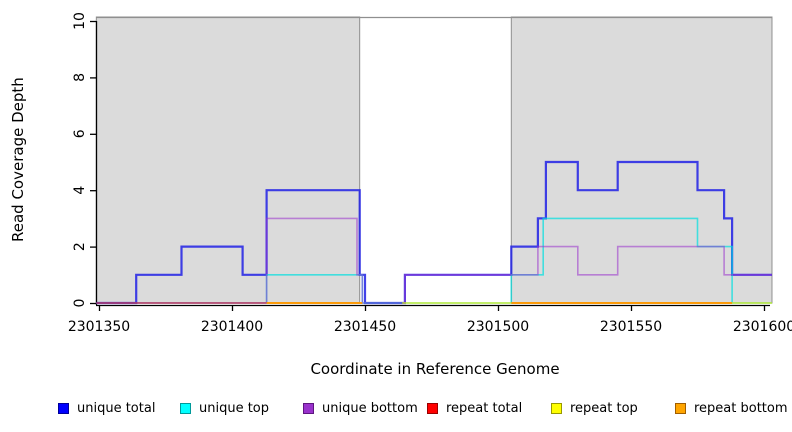 This screenshot has width=792, height=432. I want to click on legend-swatch-unique-total, so click(63, 408).